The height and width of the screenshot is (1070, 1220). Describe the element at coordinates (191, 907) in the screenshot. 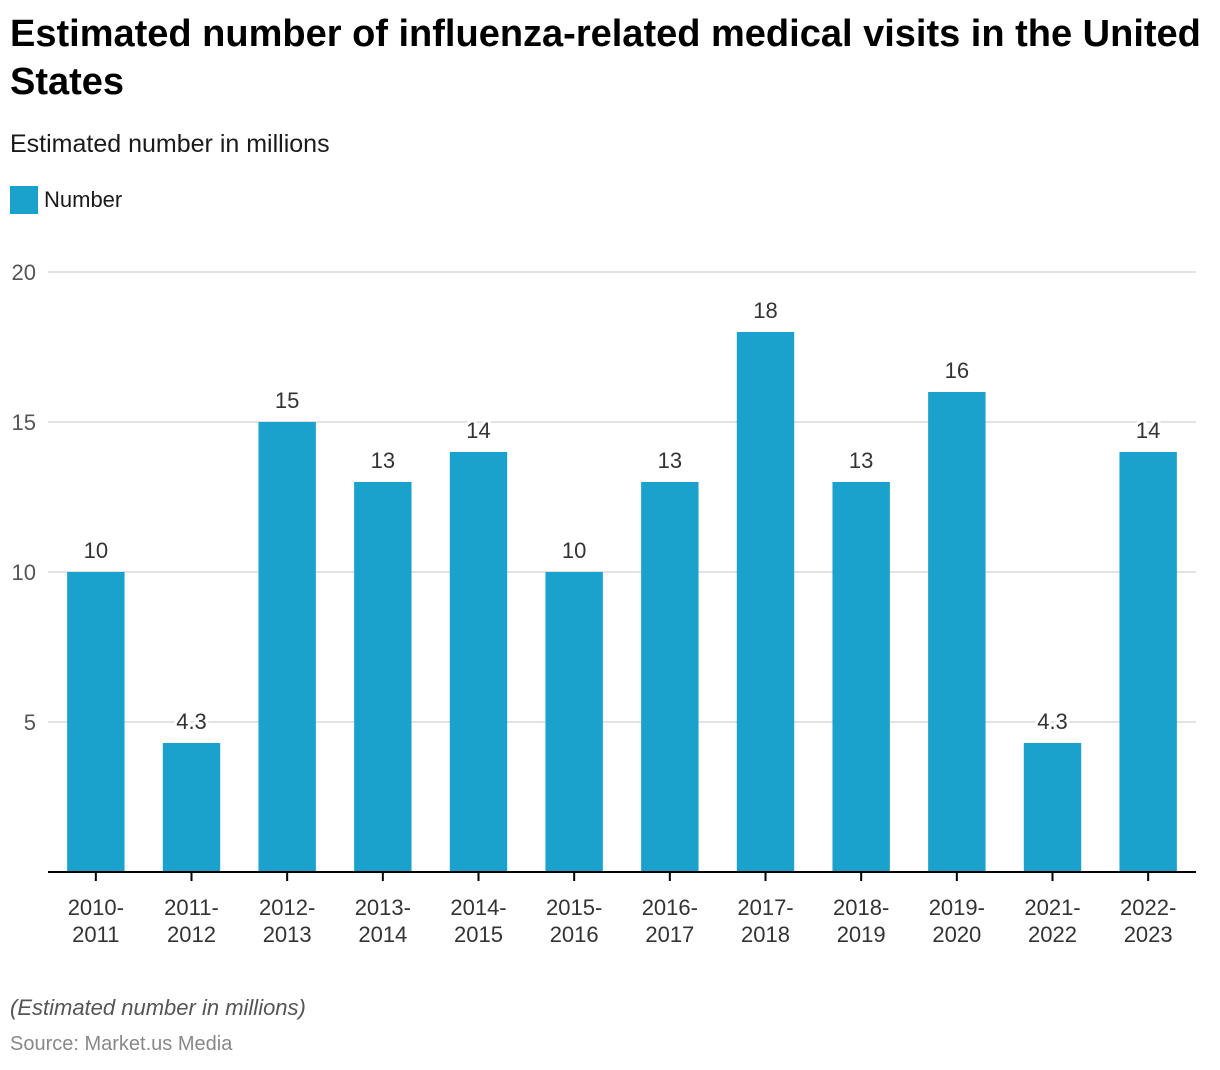

I see `x-tick-label-line: 2011-` at that location.